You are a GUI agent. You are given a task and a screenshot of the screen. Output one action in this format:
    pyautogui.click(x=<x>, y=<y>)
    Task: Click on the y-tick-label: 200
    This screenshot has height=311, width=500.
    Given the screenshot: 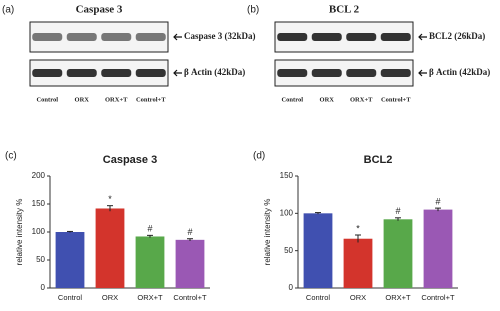 What is the action you would take?
    pyautogui.click(x=39, y=175)
    